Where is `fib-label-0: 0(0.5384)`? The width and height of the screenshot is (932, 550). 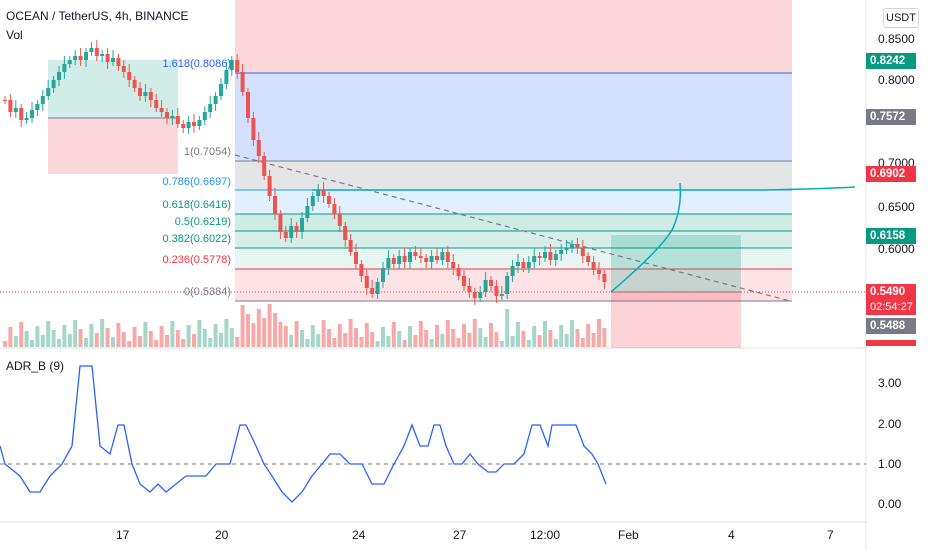 fib-label-0: 0(0.5384) is located at coordinates (207, 292).